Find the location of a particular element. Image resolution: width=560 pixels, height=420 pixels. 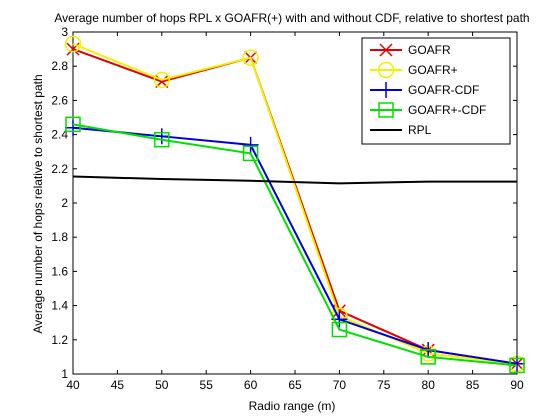

legend-item: GOAFR is located at coordinates (410, 50).